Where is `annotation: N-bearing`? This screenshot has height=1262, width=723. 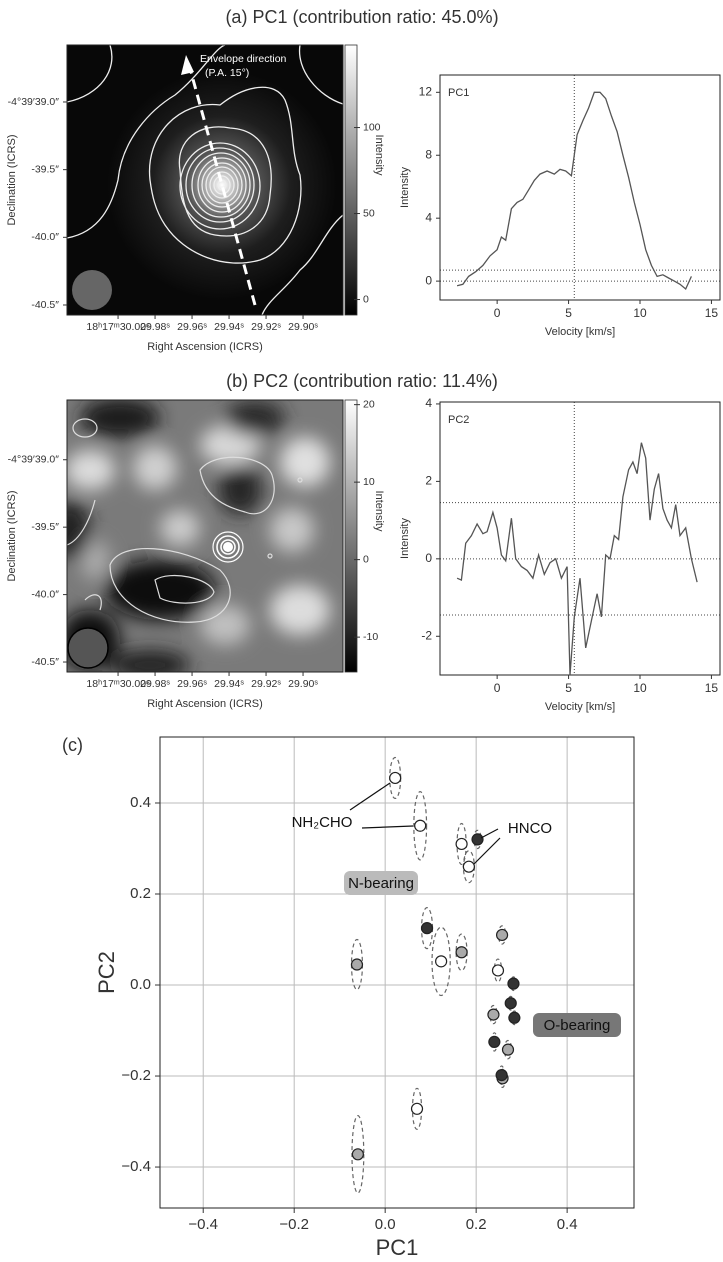 annotation: N-bearing is located at coordinates (381, 883).